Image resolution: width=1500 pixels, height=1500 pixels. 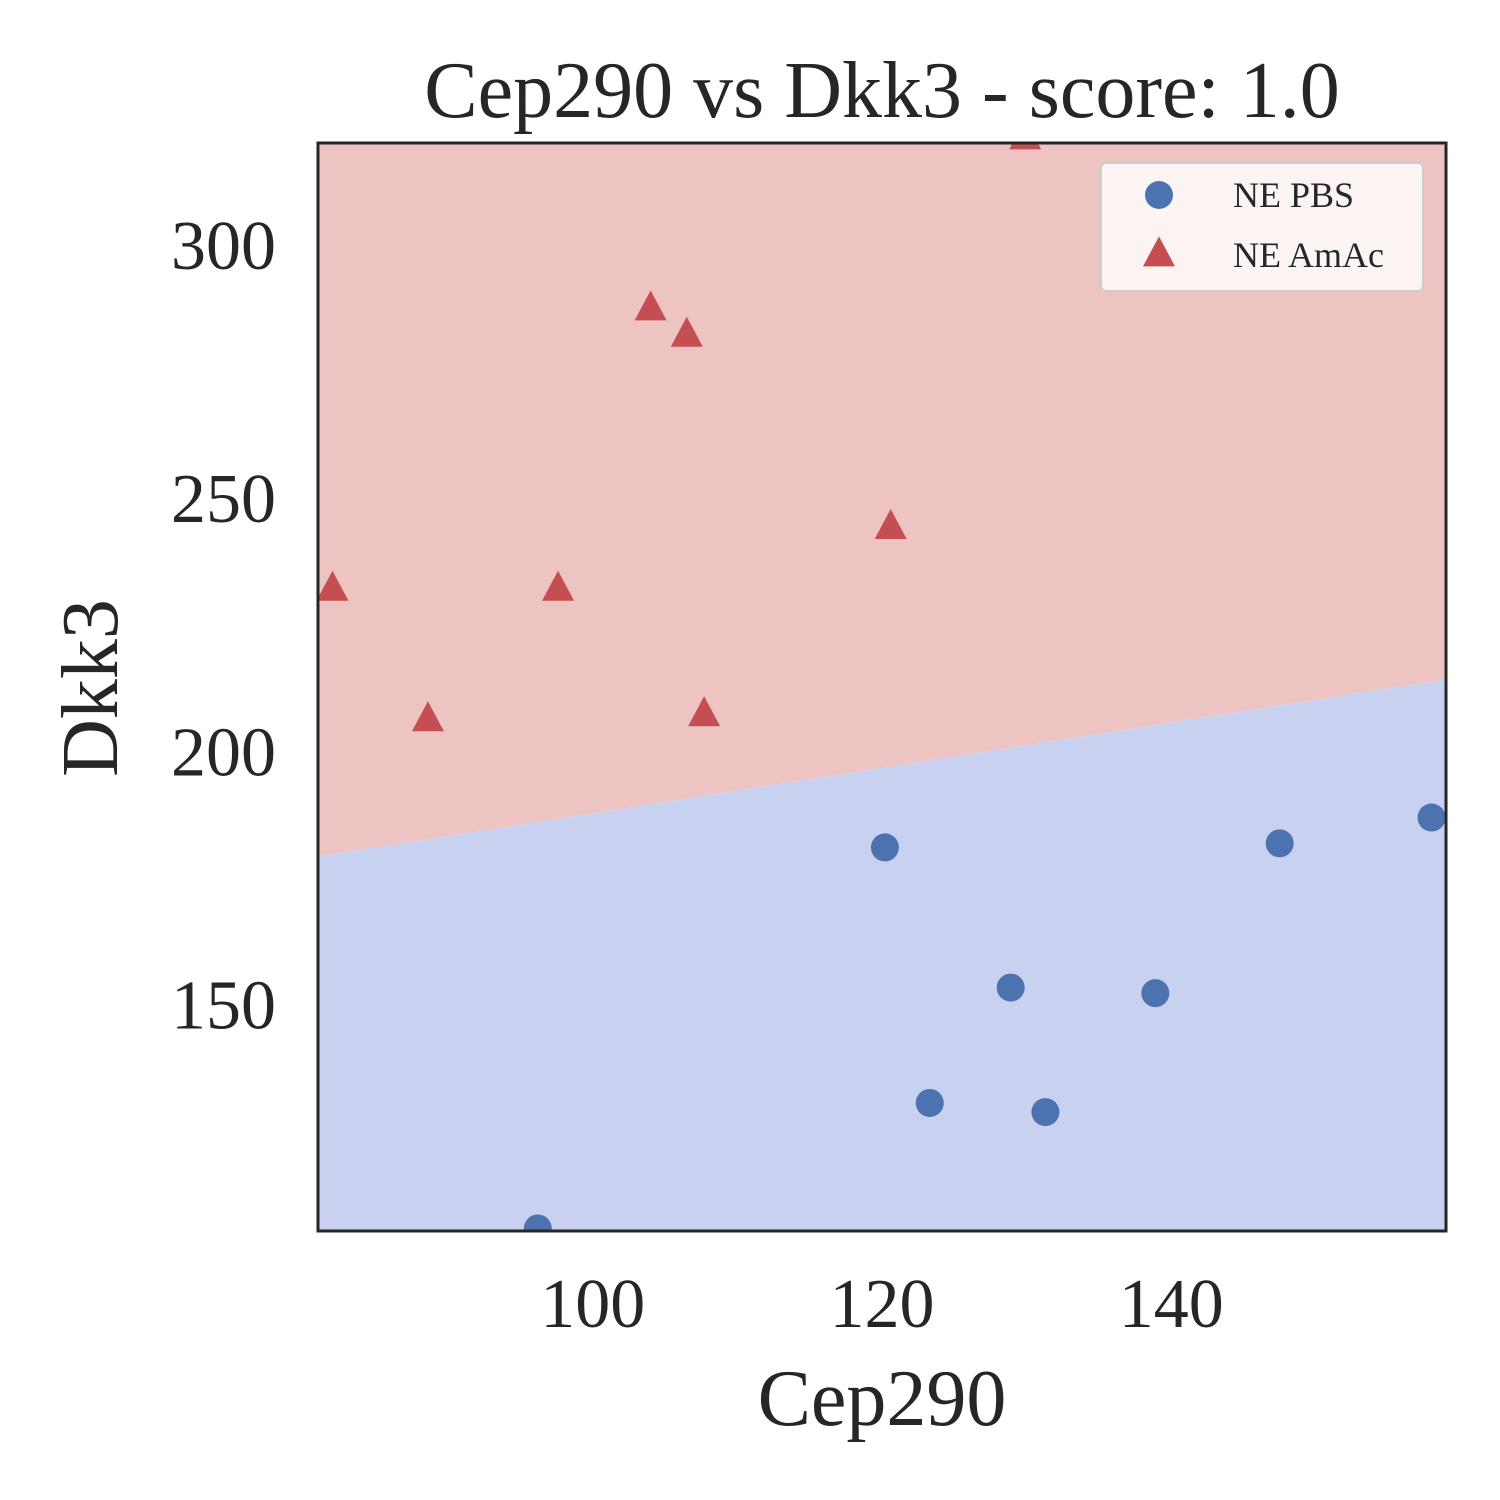 What do you see at coordinates (1293, 195) in the screenshot?
I see `legend-label: NE PBS` at bounding box center [1293, 195].